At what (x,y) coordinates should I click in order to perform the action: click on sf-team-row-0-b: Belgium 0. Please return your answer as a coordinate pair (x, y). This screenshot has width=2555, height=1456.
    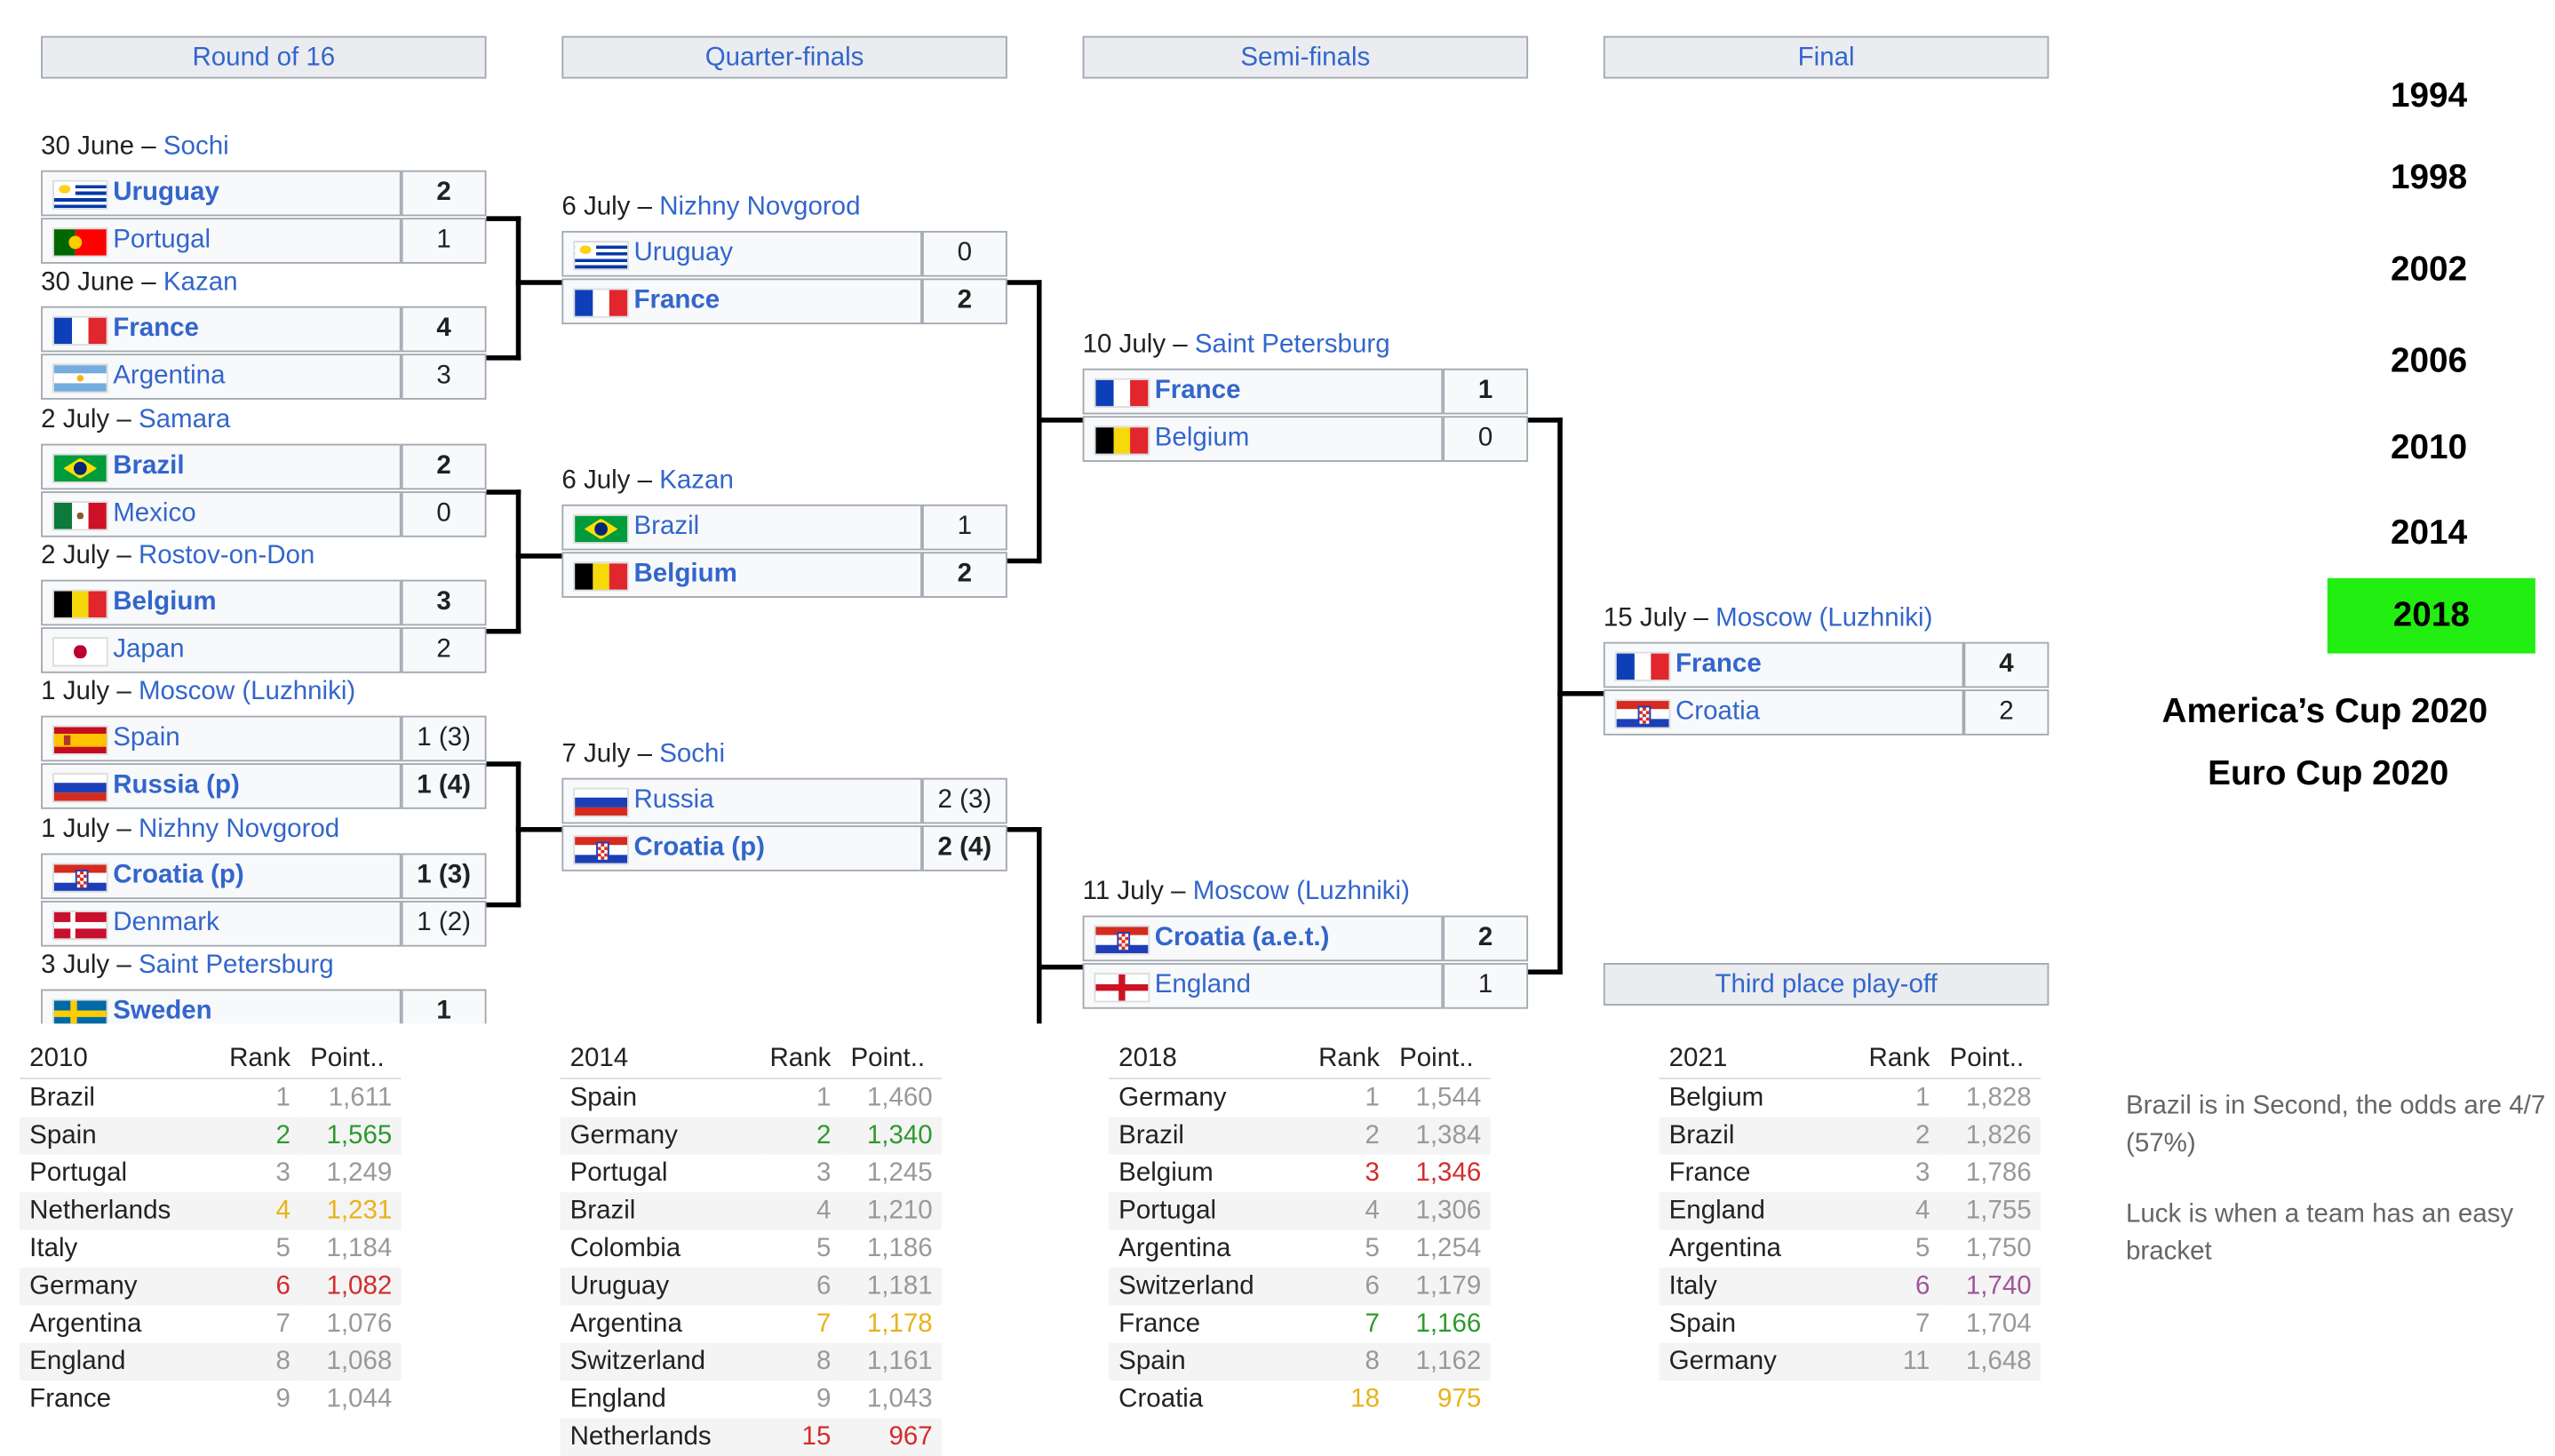
    Looking at the image, I should click on (1306, 439).